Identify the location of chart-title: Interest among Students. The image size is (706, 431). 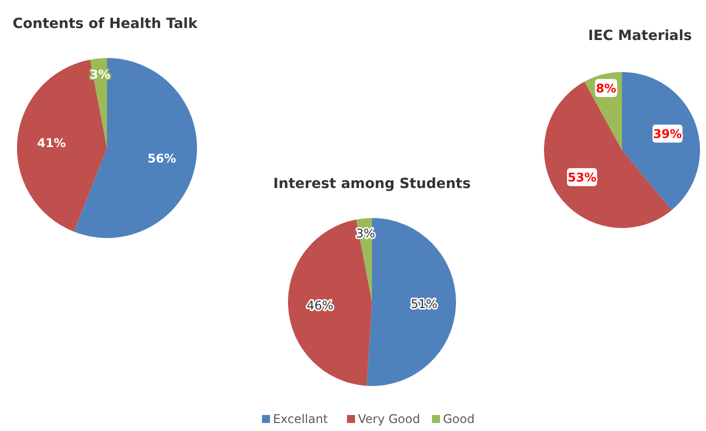
(372, 184).